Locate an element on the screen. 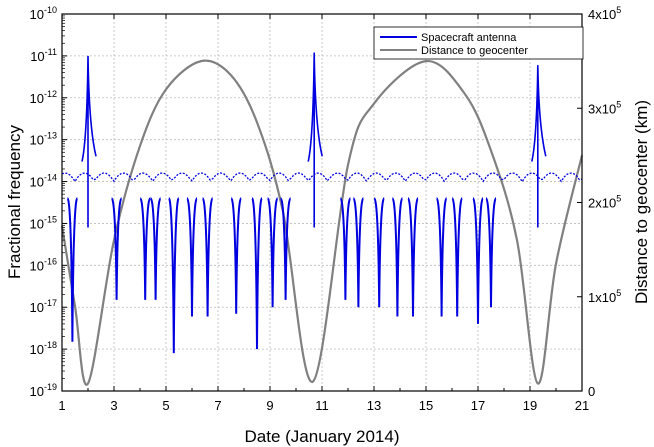 The height and width of the screenshot is (447, 654). x-tick-label: 13 is located at coordinates (374, 405).